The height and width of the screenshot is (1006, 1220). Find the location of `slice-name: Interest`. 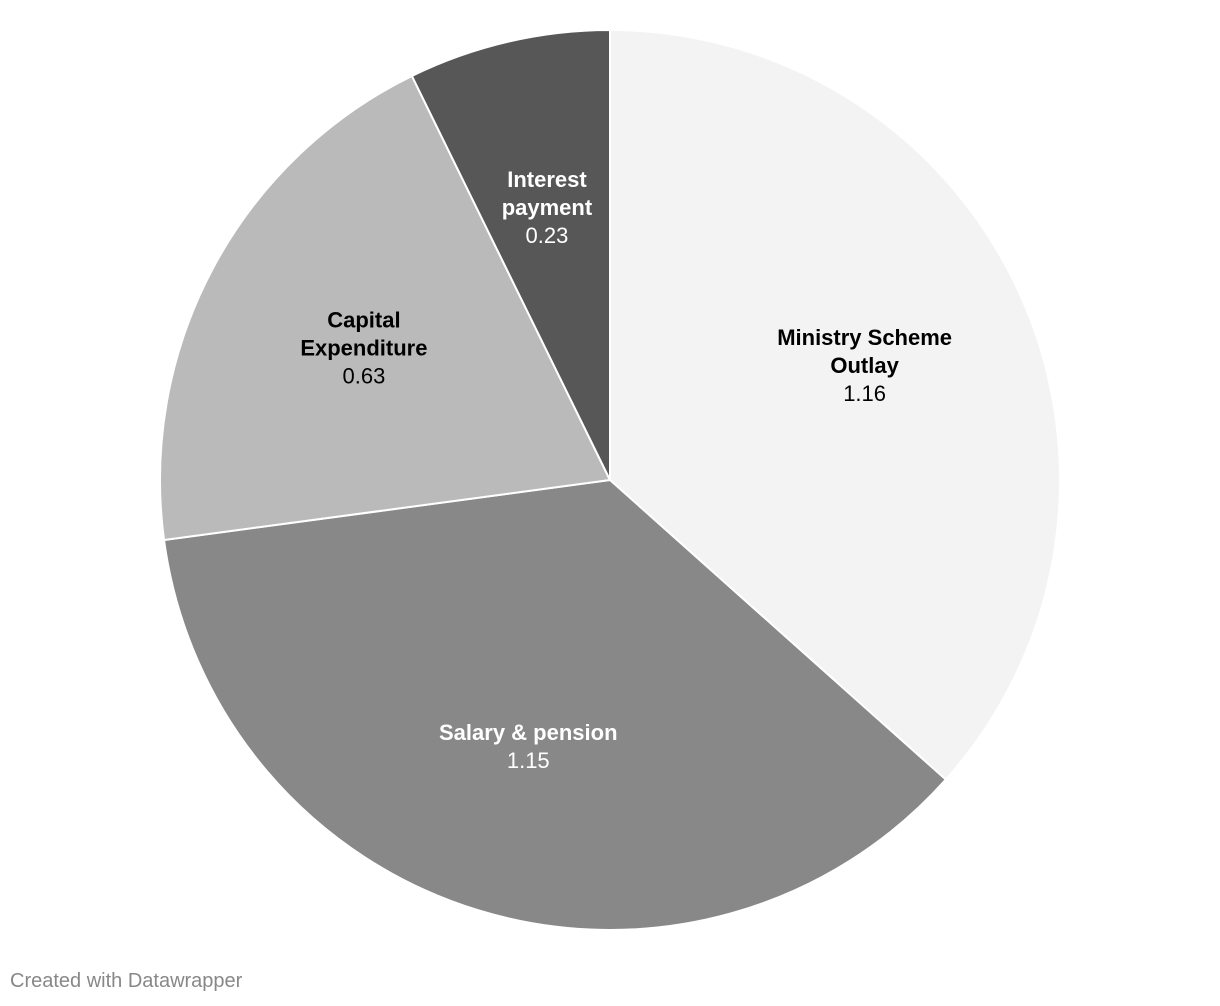

slice-name: Interest is located at coordinates (547, 179).